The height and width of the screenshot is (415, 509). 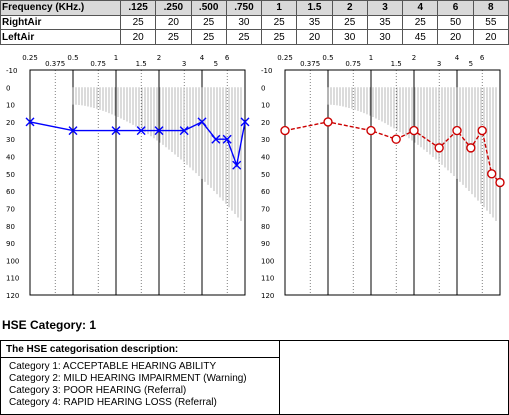 What do you see at coordinates (349, 8) in the screenshot?
I see `frequency-header-cell: 2` at bounding box center [349, 8].